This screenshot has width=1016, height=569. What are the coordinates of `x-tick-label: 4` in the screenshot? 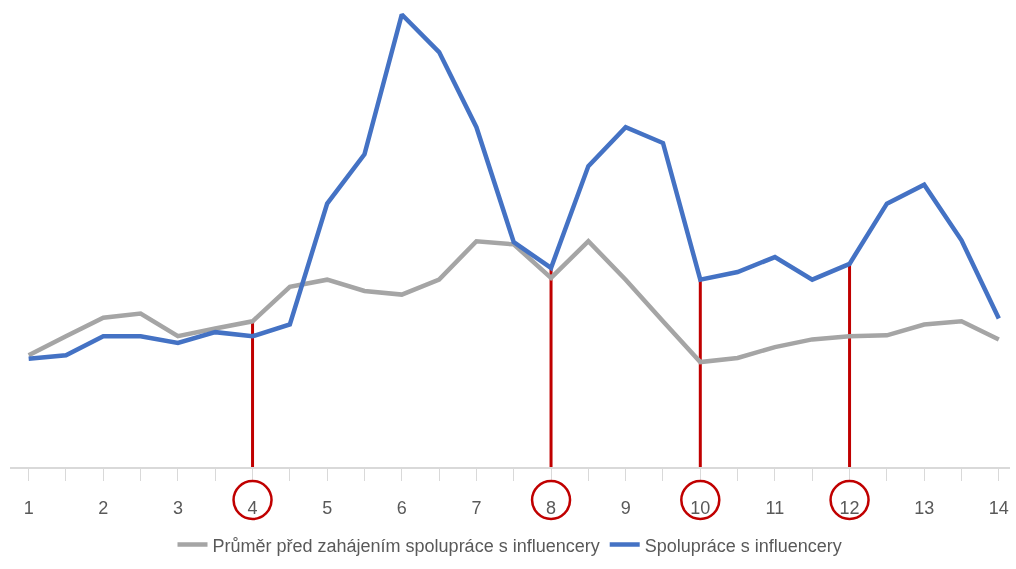 It's located at (252, 508).